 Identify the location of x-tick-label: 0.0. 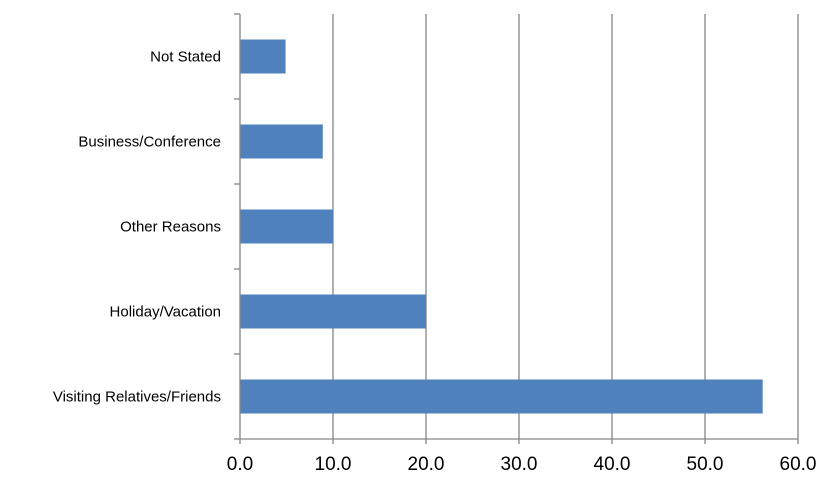
(240, 464).